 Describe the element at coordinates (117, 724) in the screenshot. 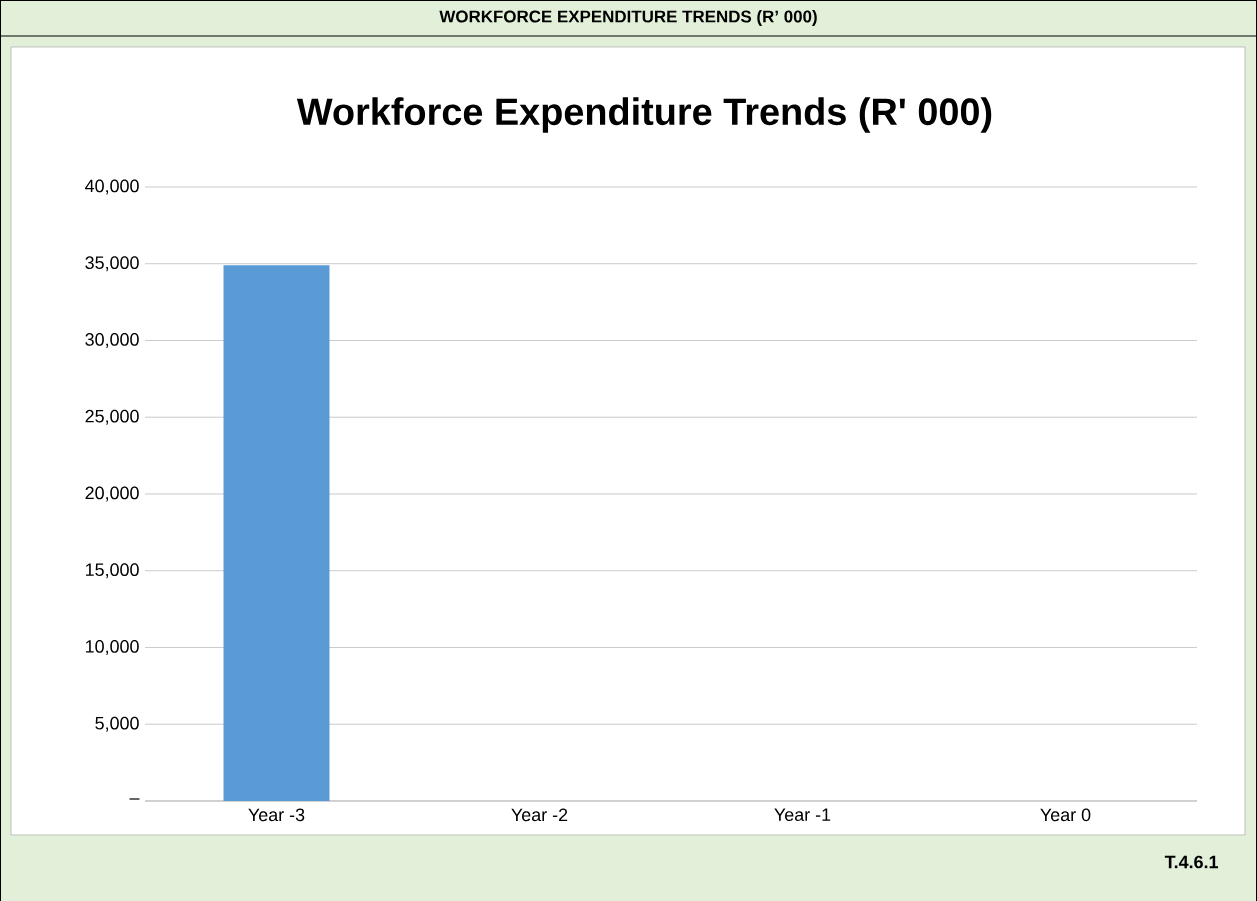

I see `y-tick-label: 5,000` at that location.